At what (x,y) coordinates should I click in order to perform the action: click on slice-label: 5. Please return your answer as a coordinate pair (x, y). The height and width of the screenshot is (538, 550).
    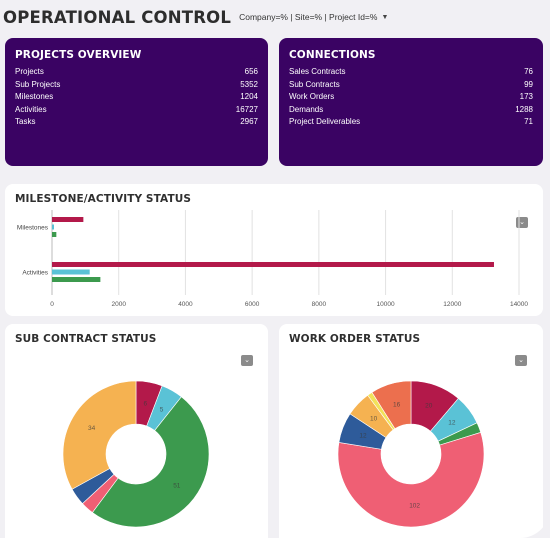
    Looking at the image, I should click on (162, 409).